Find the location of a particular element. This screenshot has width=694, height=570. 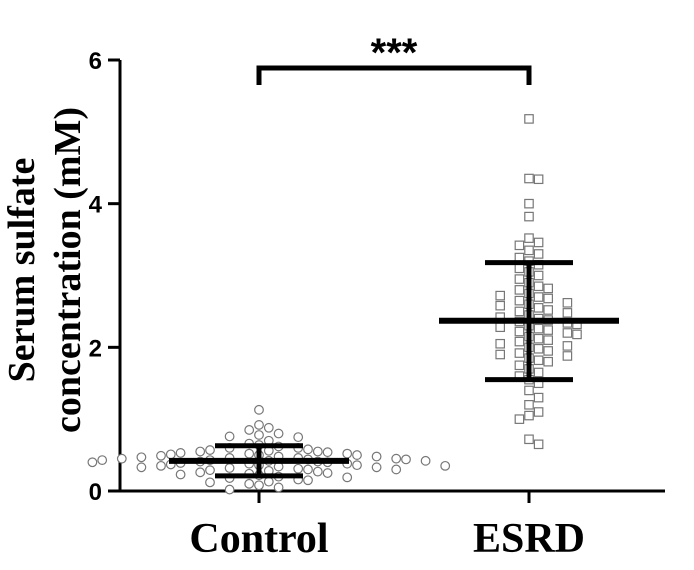

x-category-label: Control is located at coordinates (258, 539).